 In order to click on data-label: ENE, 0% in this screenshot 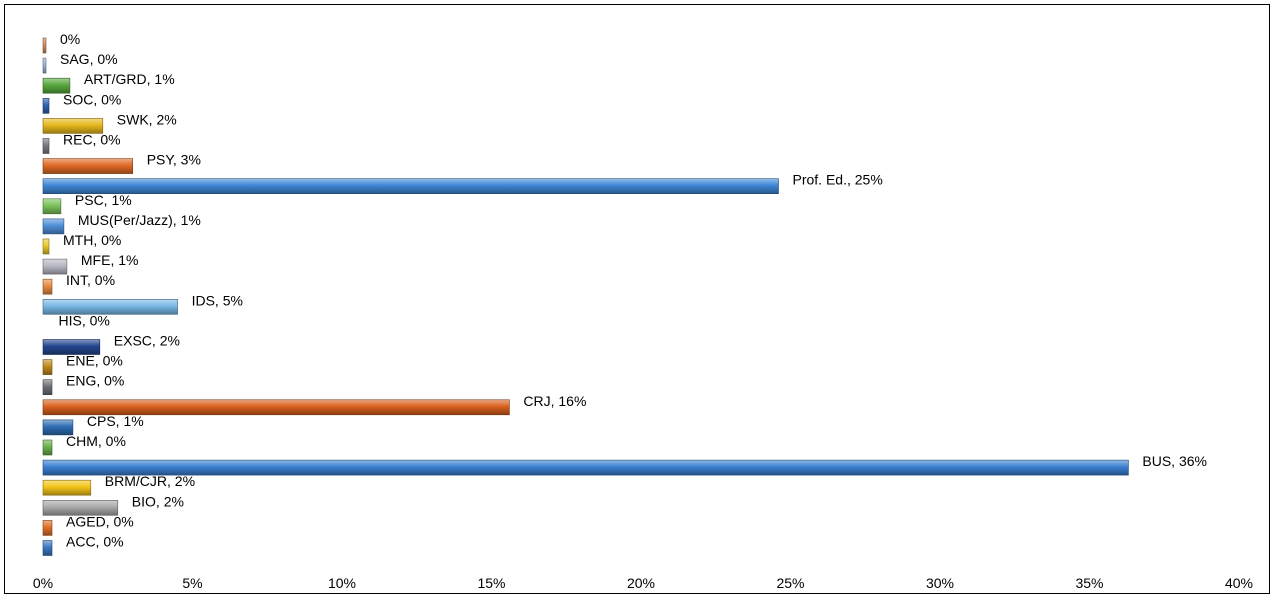, I will do `click(94, 361)`.